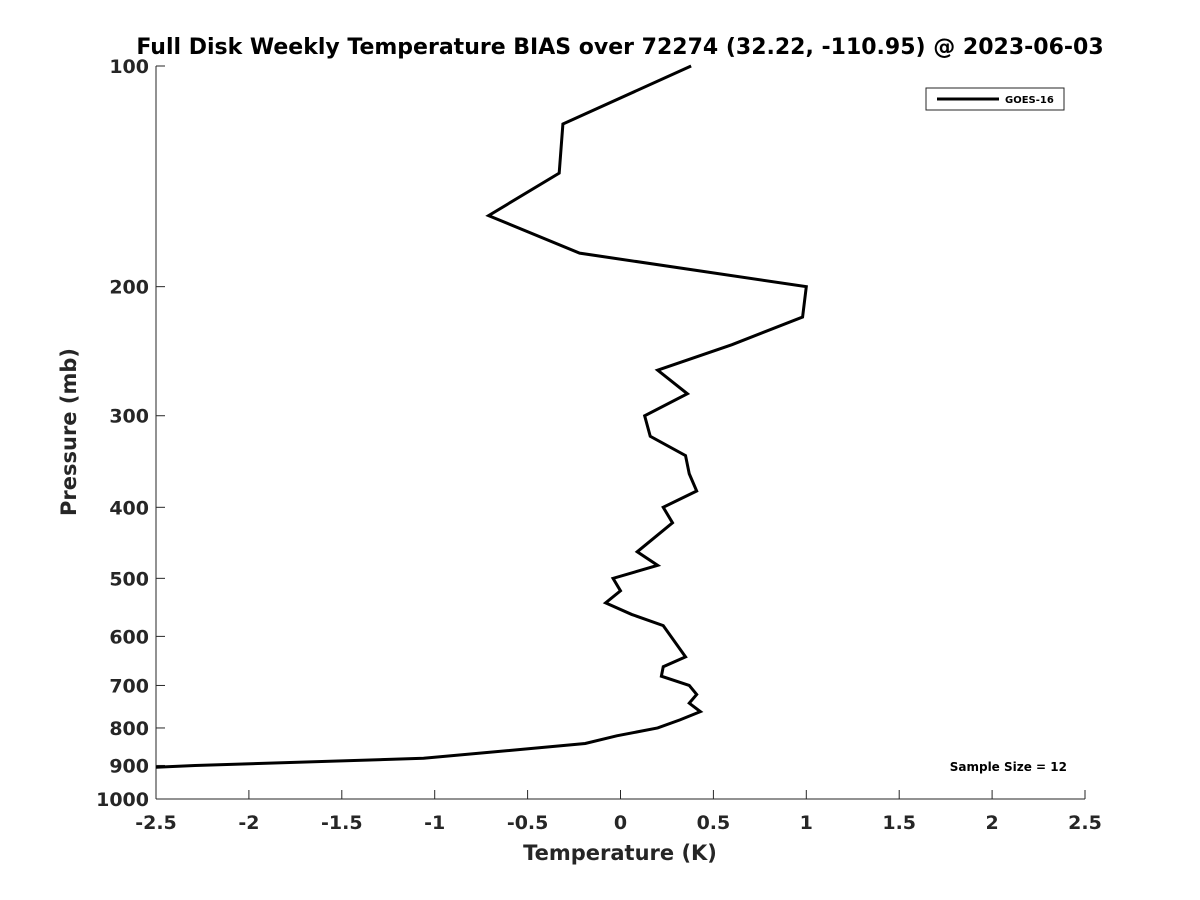  I want to click on y-tick-label: 800, so click(129, 729).